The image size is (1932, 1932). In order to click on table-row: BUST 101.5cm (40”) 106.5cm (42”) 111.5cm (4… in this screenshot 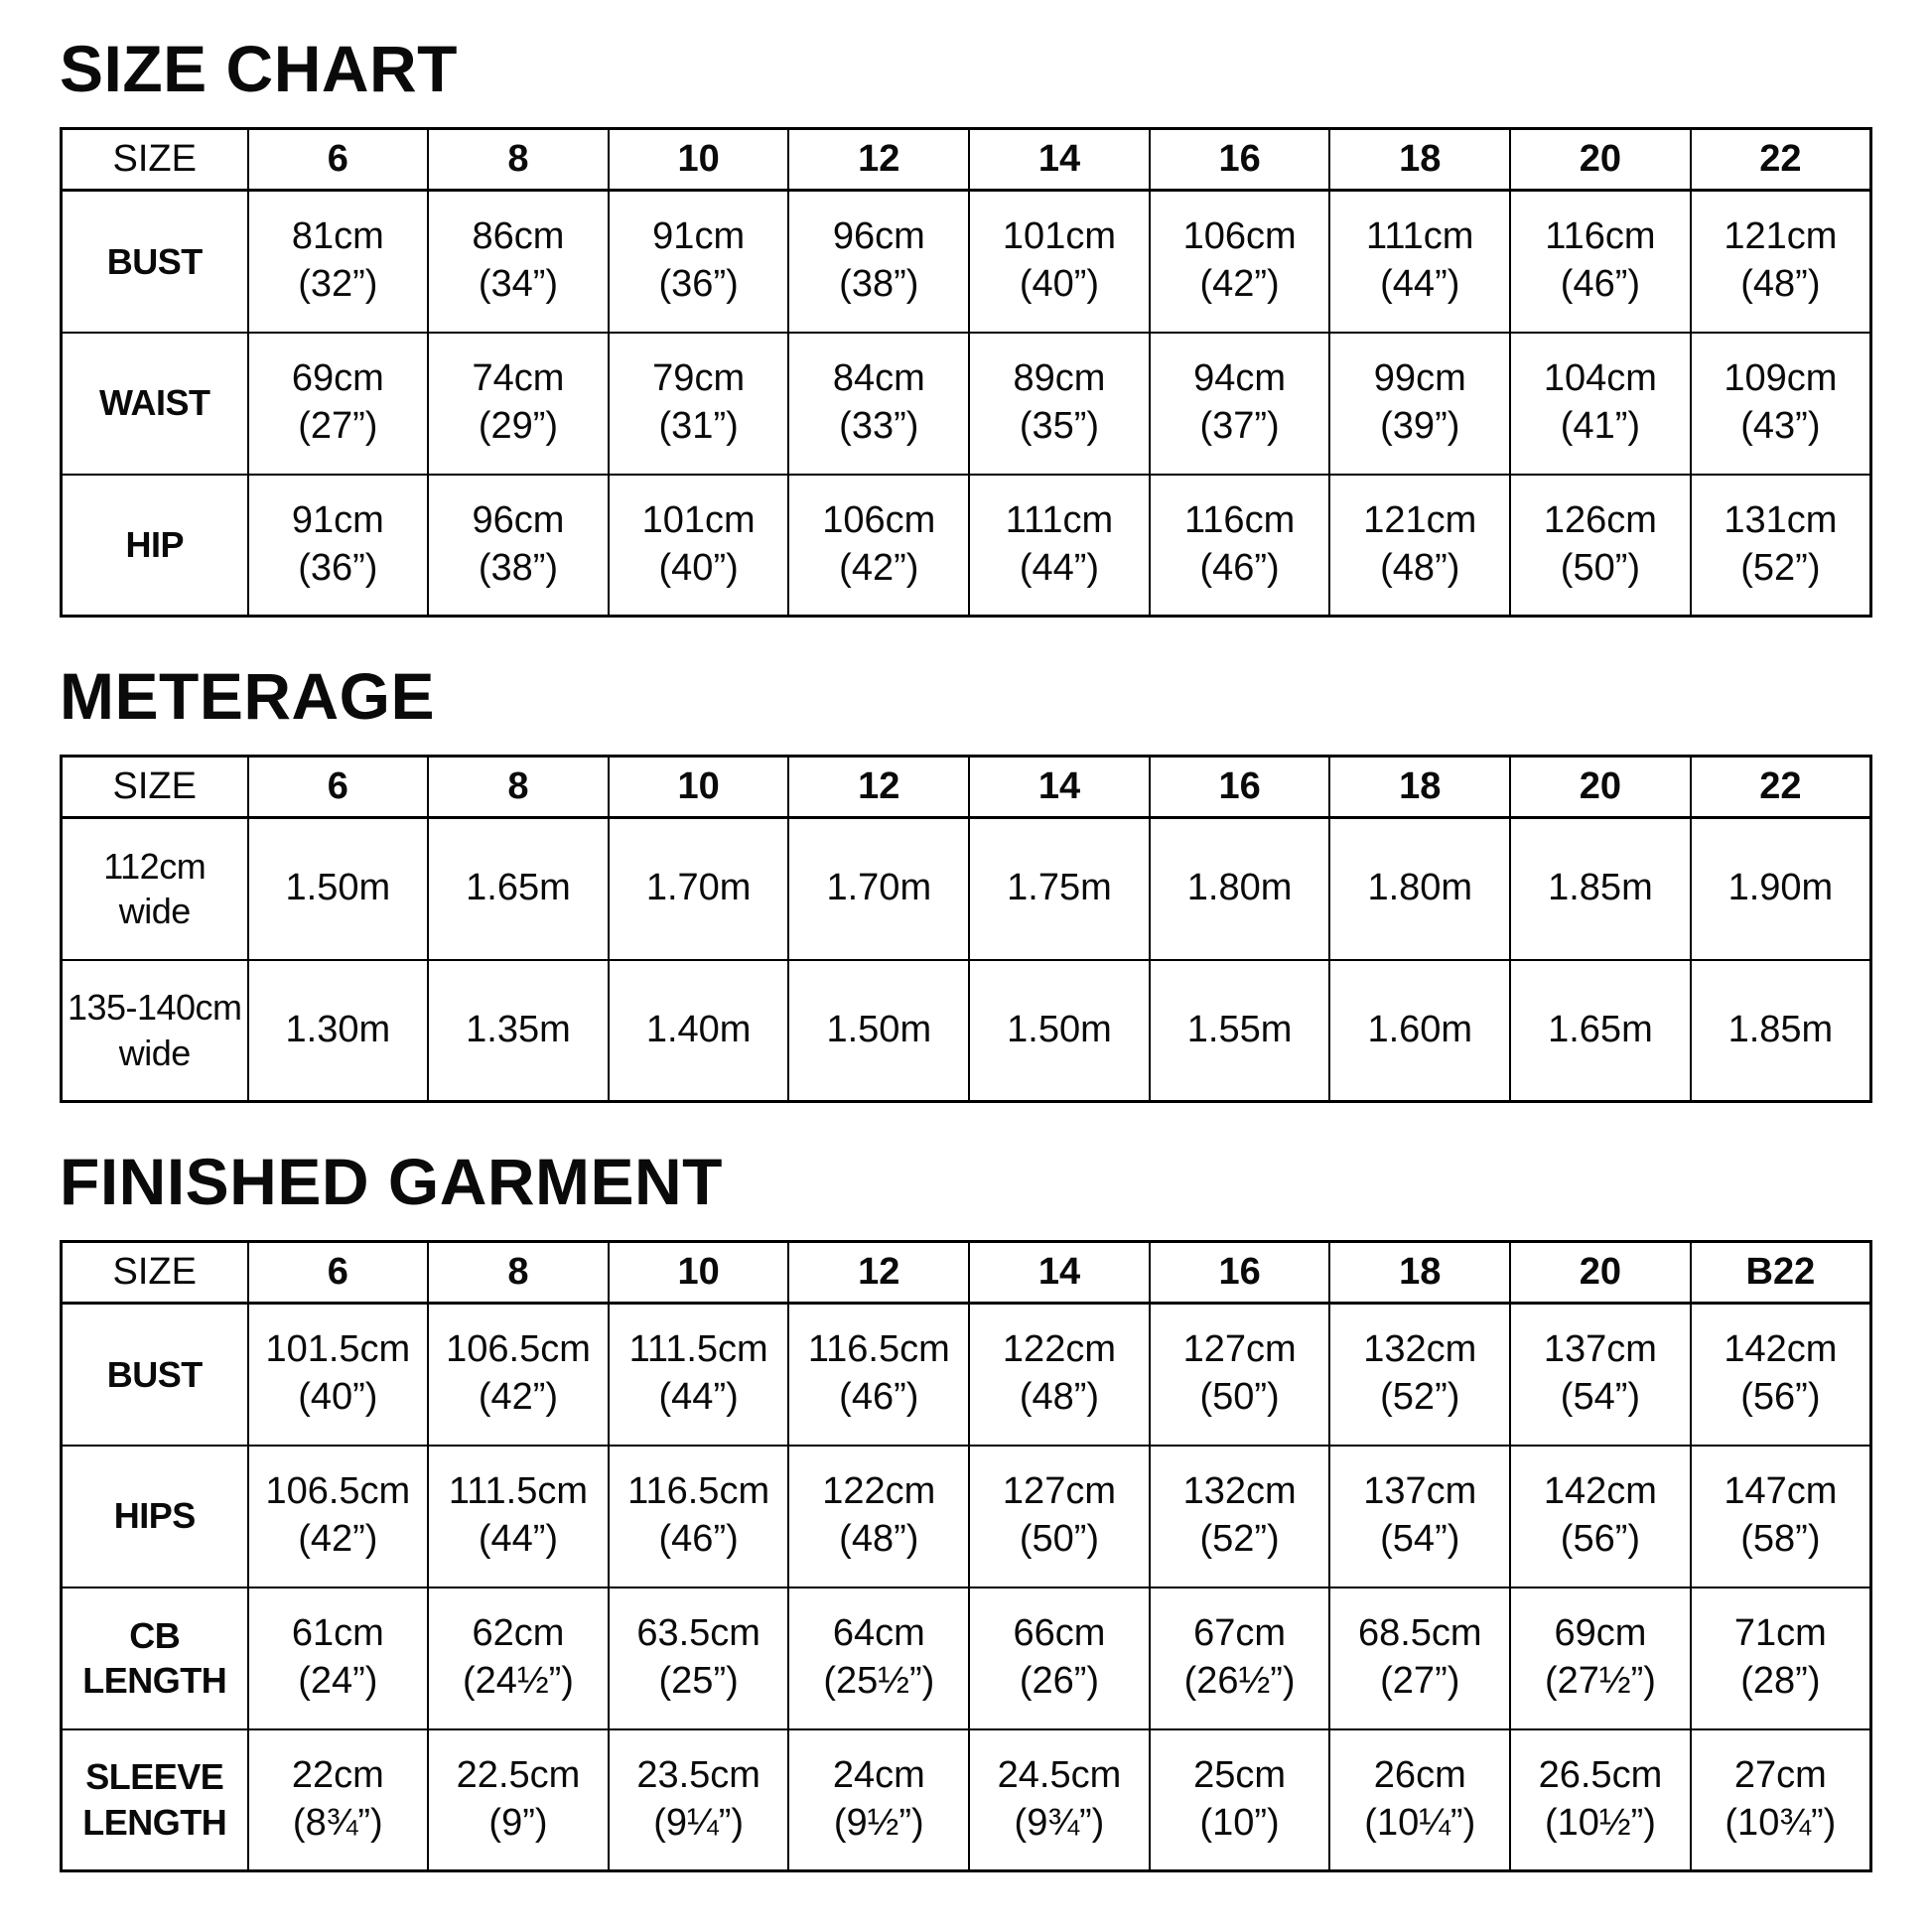, I will do `click(966, 1374)`.